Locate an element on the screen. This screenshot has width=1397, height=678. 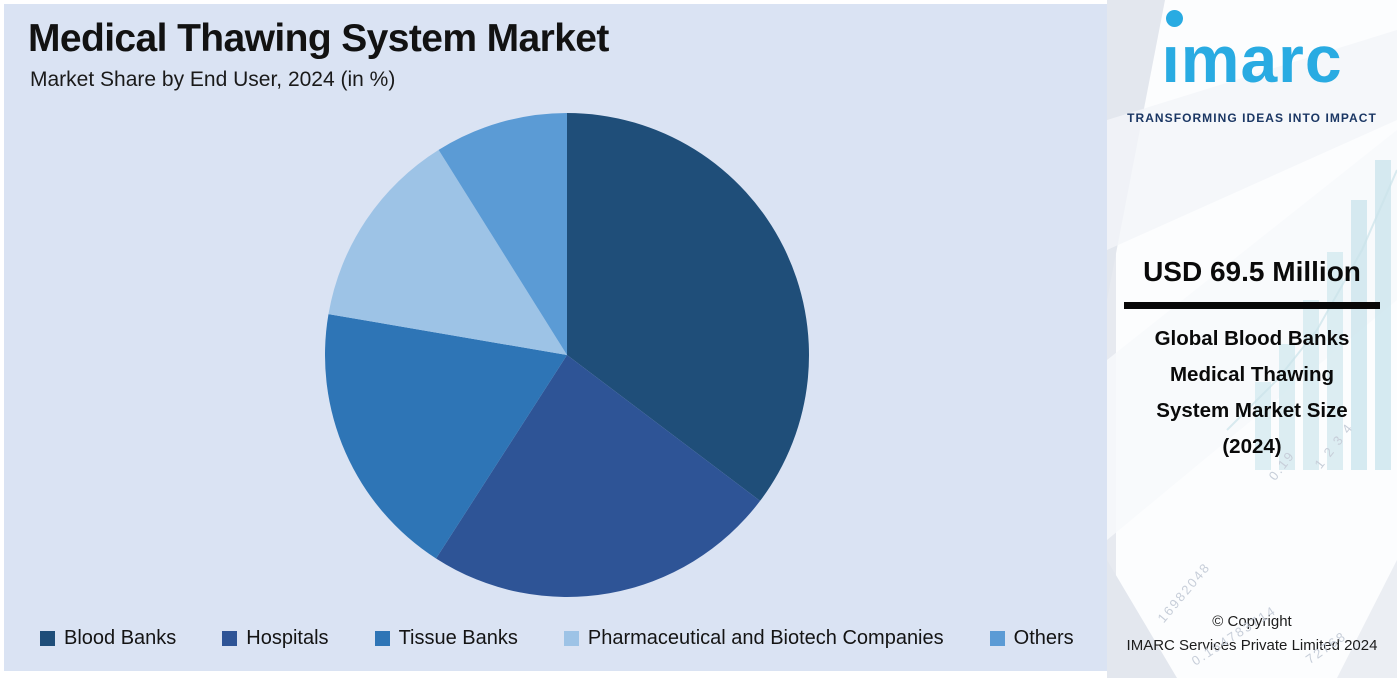
market-size-label-line: System Market Size is located at coordinates (1252, 410).